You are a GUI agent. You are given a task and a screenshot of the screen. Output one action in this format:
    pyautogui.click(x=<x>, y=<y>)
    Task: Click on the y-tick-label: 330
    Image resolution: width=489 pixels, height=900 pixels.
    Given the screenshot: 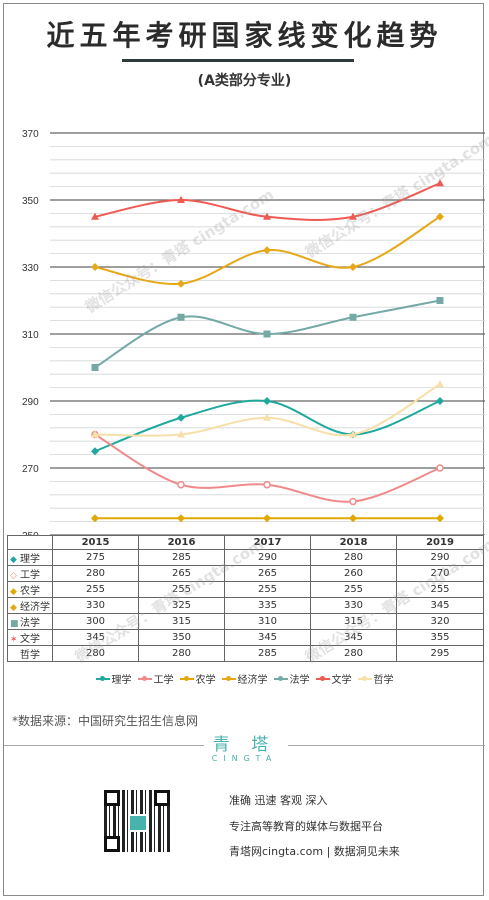 What is the action you would take?
    pyautogui.click(x=30, y=268)
    